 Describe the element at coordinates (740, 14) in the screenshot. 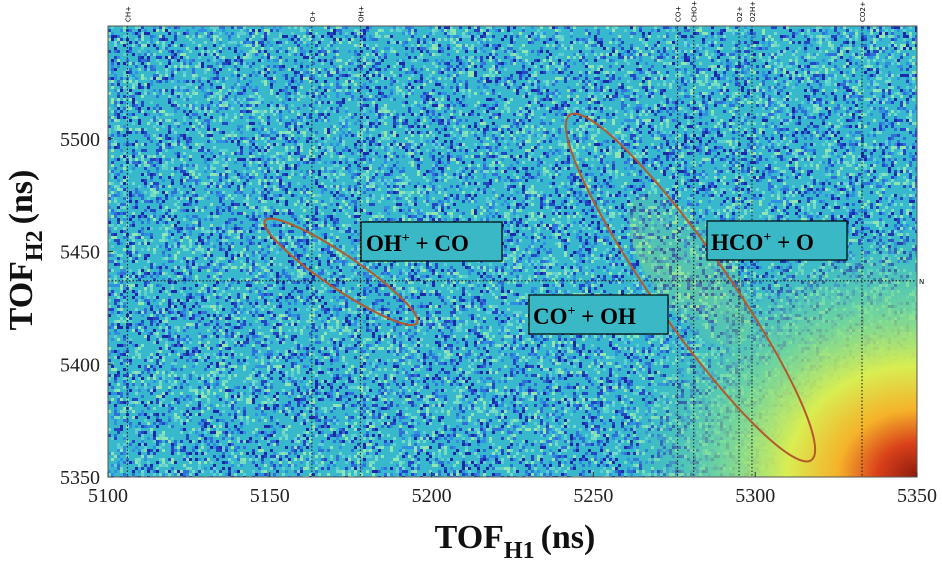

I see `fragment-label: O2+` at that location.